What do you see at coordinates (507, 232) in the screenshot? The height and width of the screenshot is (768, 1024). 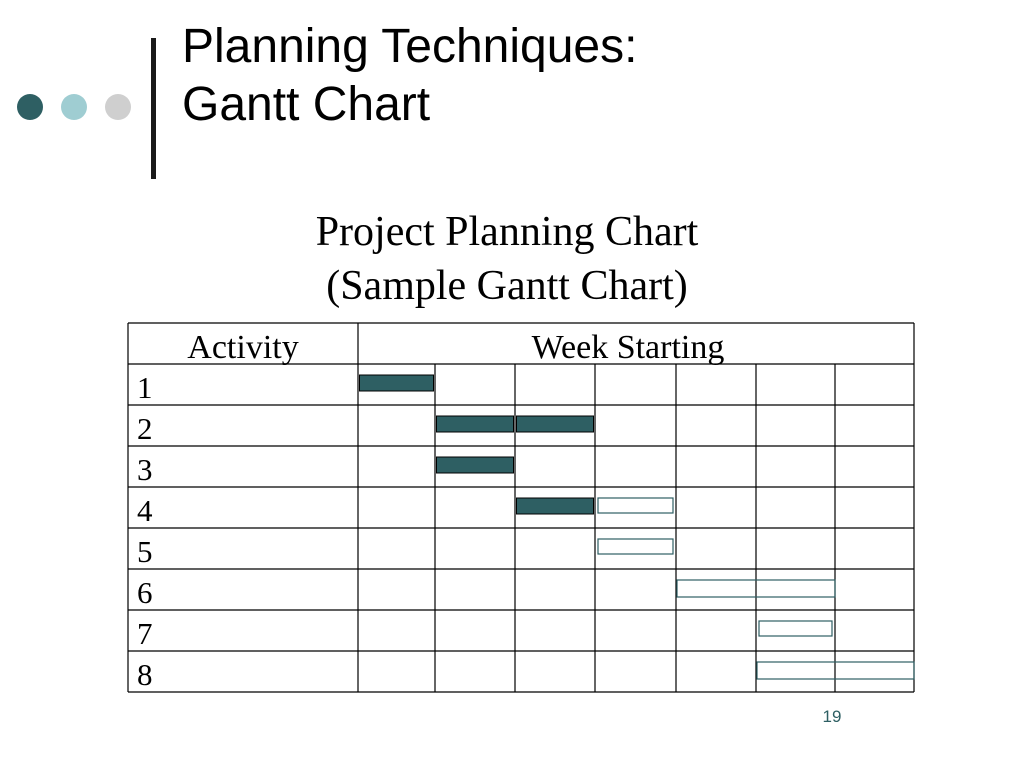 I see `chart-title-line1: Project Planning Chart` at bounding box center [507, 232].